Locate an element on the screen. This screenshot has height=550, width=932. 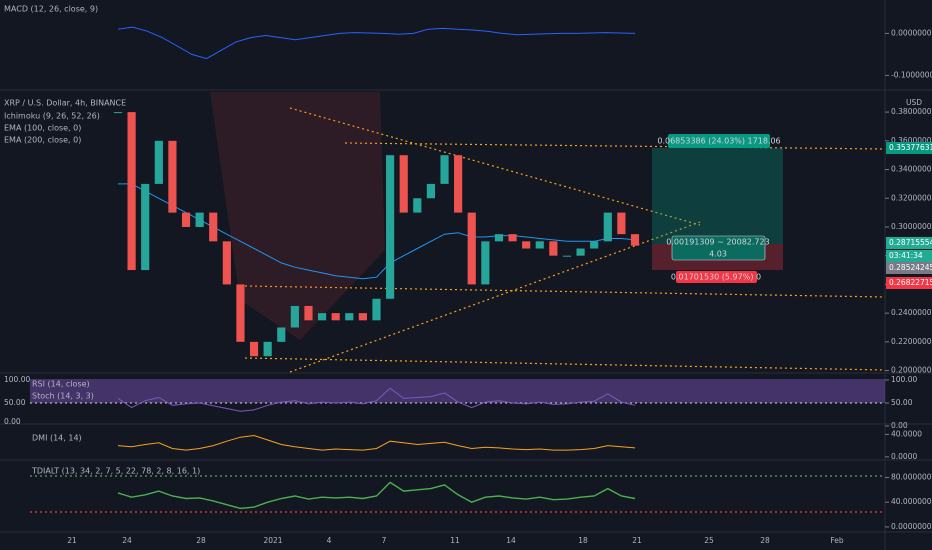
y-tick-label: 40.0000 is located at coordinates (906, 433).